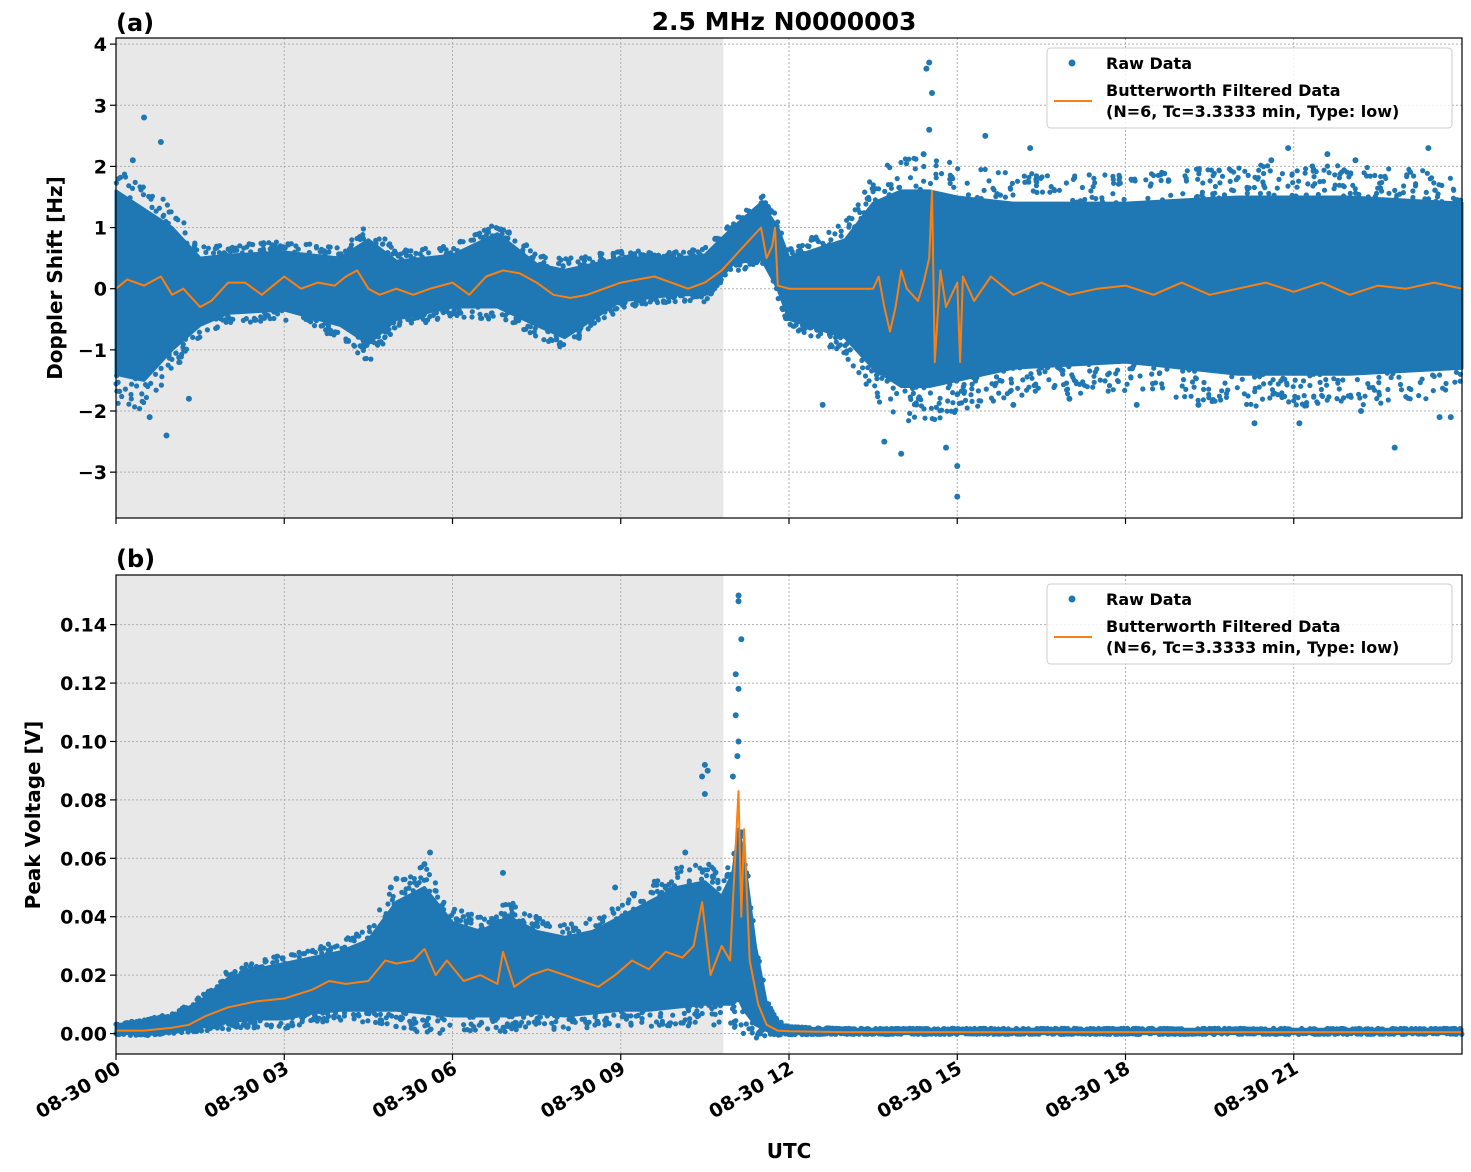 The width and height of the screenshot is (1471, 1172). I want to click on panel-b-raw-outlier, so click(430, 852).